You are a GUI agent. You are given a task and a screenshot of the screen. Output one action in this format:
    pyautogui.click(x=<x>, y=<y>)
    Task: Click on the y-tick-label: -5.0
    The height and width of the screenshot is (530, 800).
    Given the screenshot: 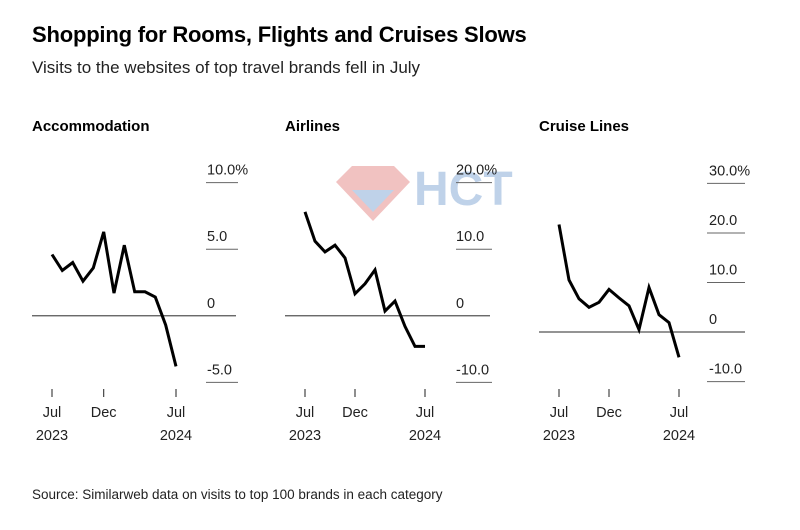 What is the action you would take?
    pyautogui.click(x=219, y=370)
    